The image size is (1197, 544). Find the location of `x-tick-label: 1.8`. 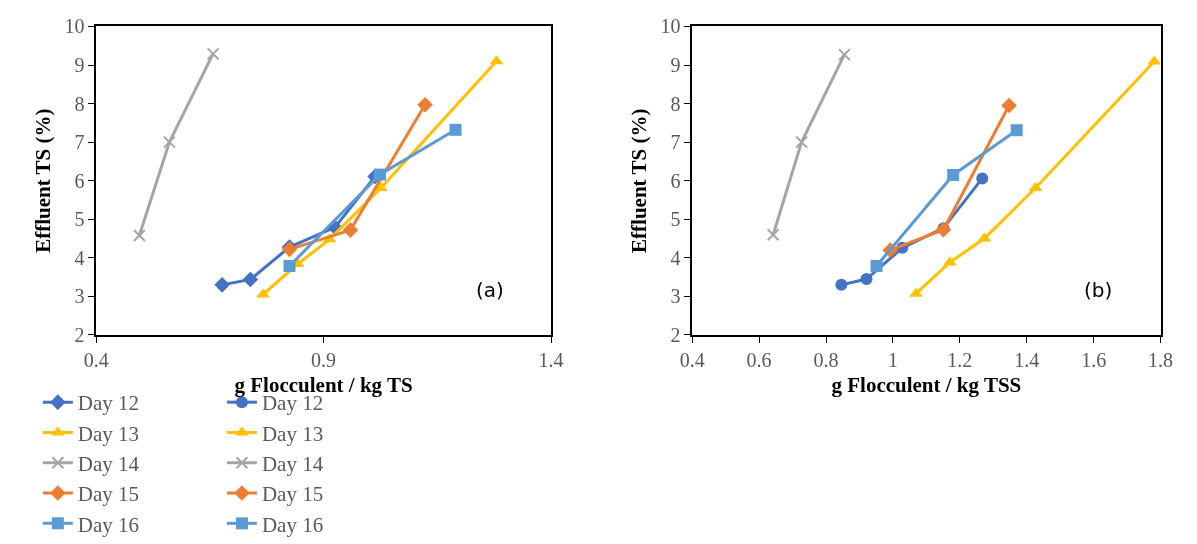

x-tick-label: 1.8 is located at coordinates (1161, 359).